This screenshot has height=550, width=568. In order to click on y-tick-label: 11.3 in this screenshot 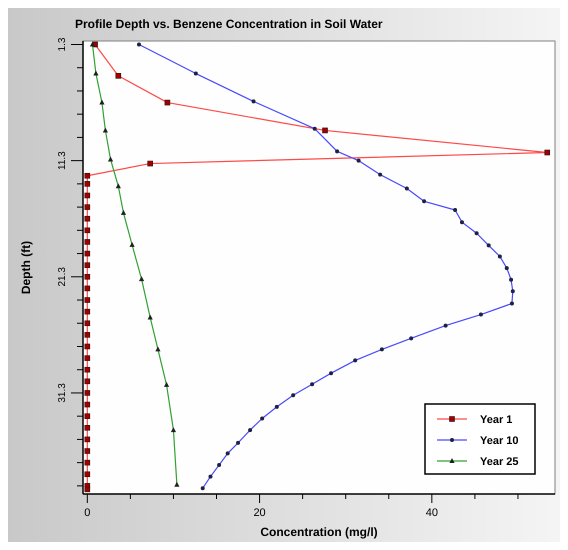, I will do `click(62, 160)`.